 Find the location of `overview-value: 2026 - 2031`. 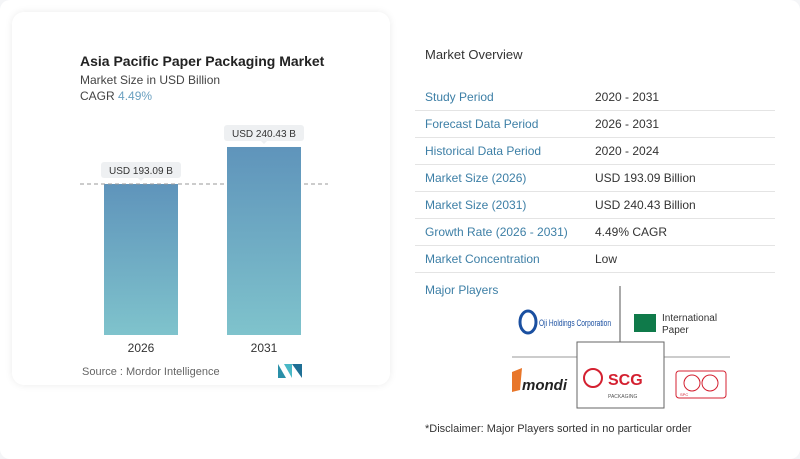

overview-value: 2026 - 2031 is located at coordinates (627, 124).